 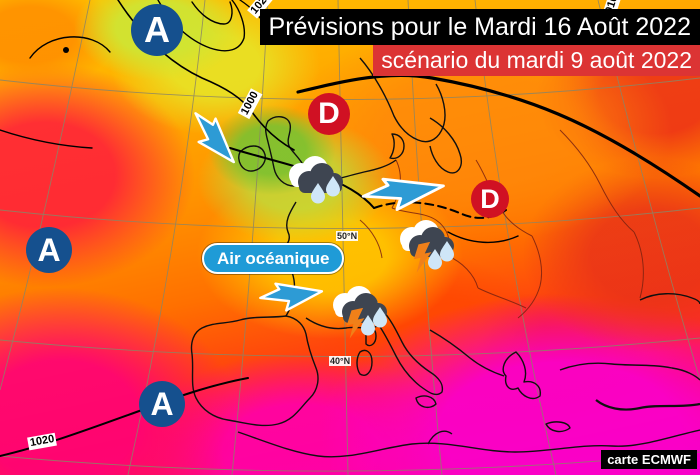 What do you see at coordinates (340, 361) in the screenshot?
I see `latitude-label: 40°N` at bounding box center [340, 361].